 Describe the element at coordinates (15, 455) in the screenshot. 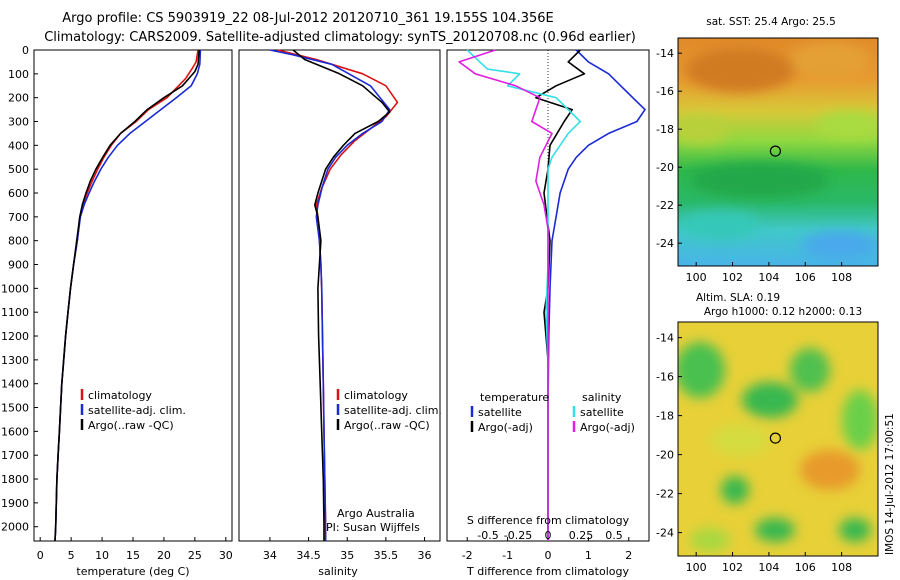

I see `depth-tick-label: 1700` at that location.